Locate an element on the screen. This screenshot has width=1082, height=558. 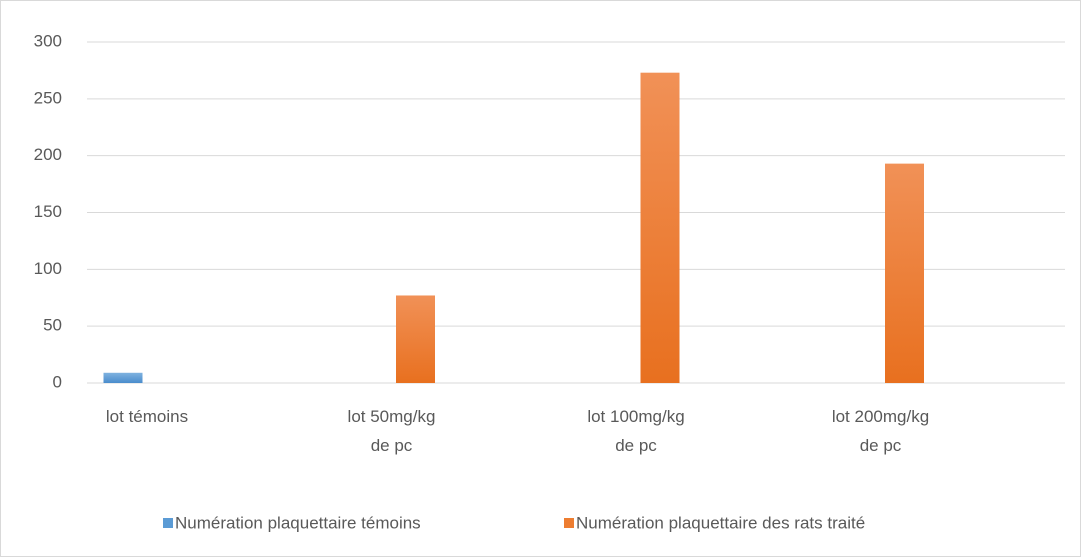
y-tick-label: 300 is located at coordinates (48, 40).